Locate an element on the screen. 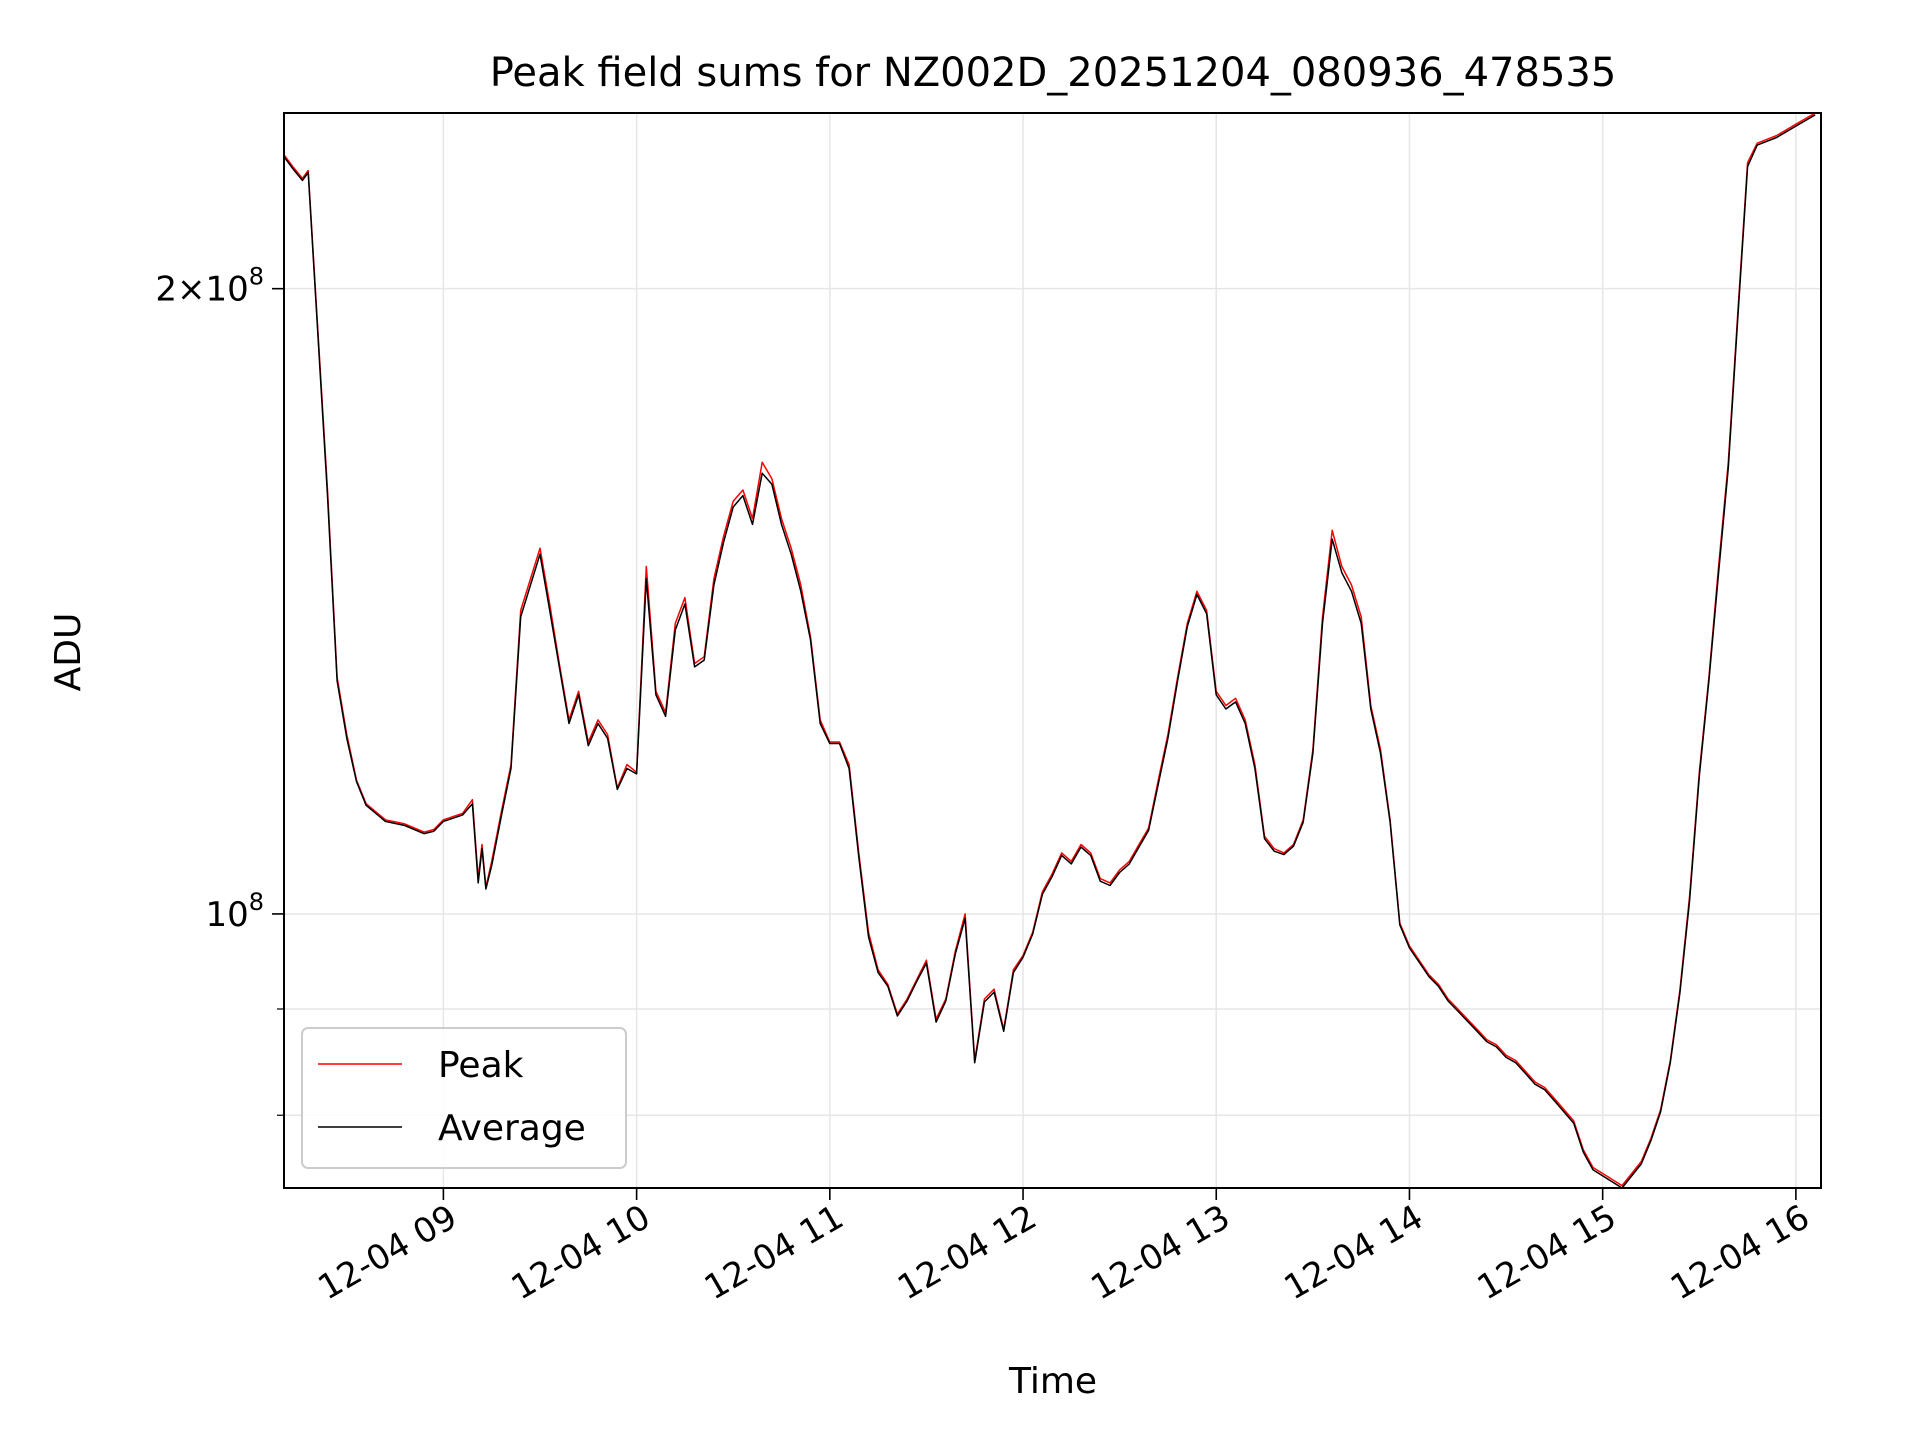 This screenshot has height=1440, width=1920. legend-box is located at coordinates (464, 1098).